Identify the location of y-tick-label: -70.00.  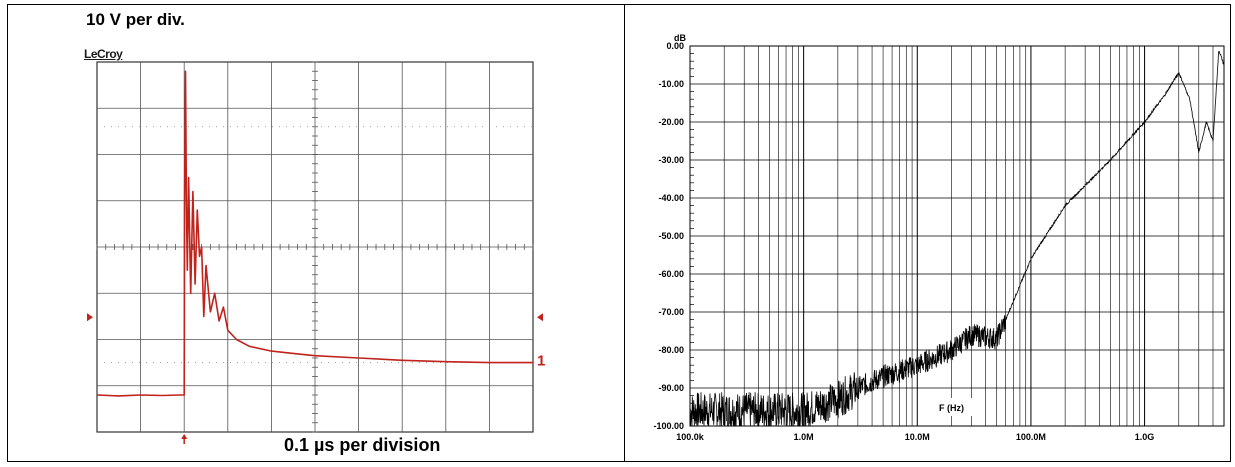
(671, 312).